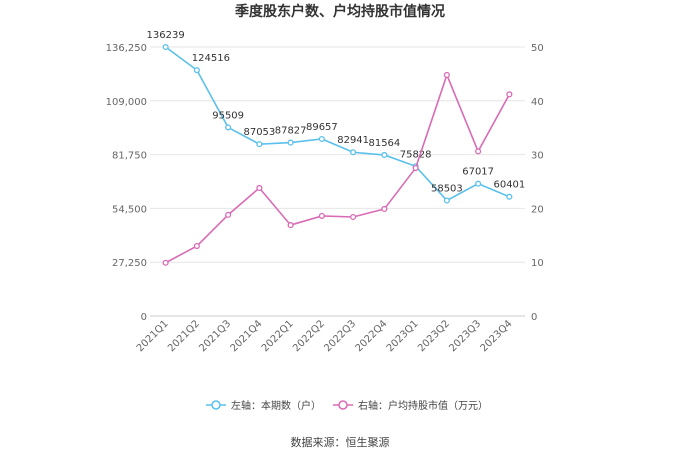  What do you see at coordinates (416, 154) in the screenshot?
I see `data-label: 75828` at bounding box center [416, 154].